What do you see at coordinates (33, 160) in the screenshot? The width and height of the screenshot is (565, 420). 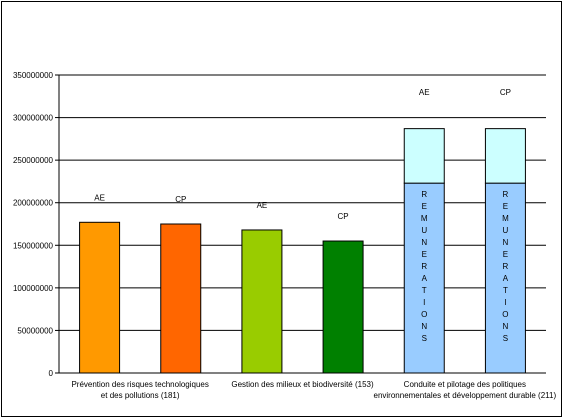 I see `y-tick-label: 250000000` at bounding box center [33, 160].